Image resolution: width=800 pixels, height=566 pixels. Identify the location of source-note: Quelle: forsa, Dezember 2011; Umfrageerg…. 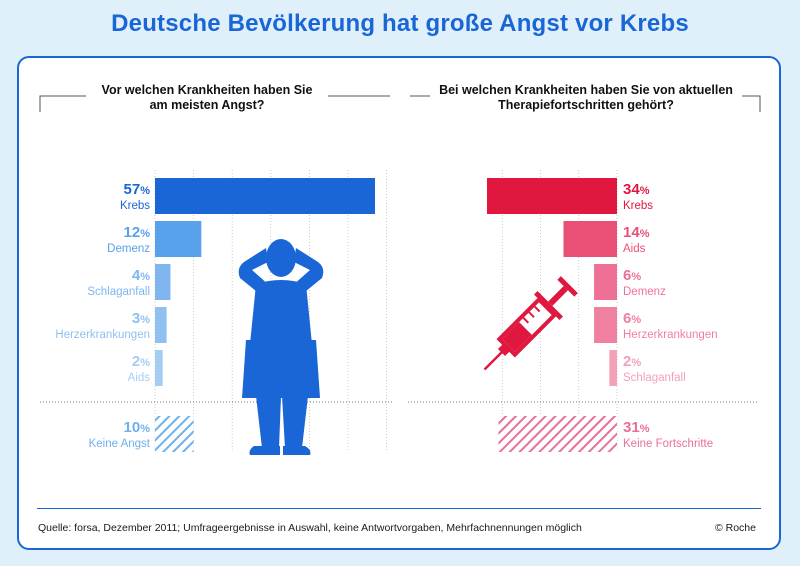
(310, 528).